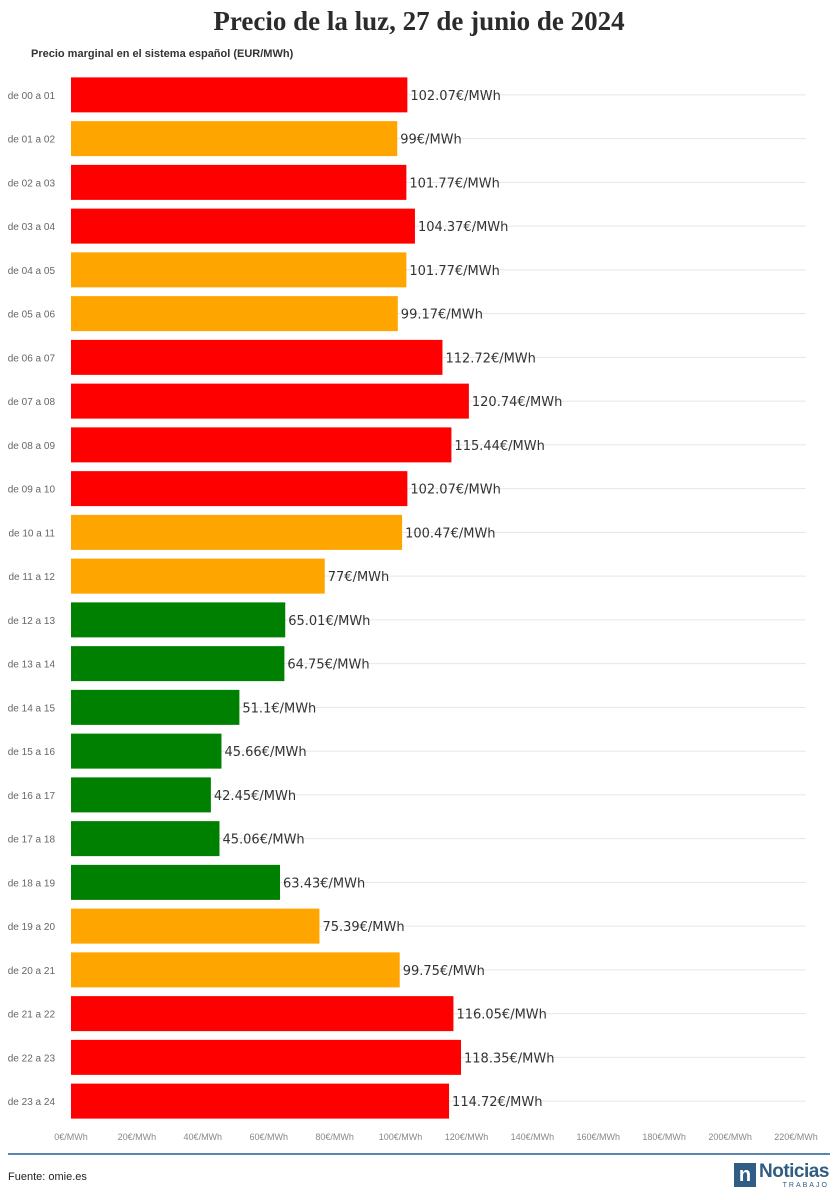 The height and width of the screenshot is (1200, 838). What do you see at coordinates (32, 621) in the screenshot?
I see `category-label: de 12 a 13` at bounding box center [32, 621].